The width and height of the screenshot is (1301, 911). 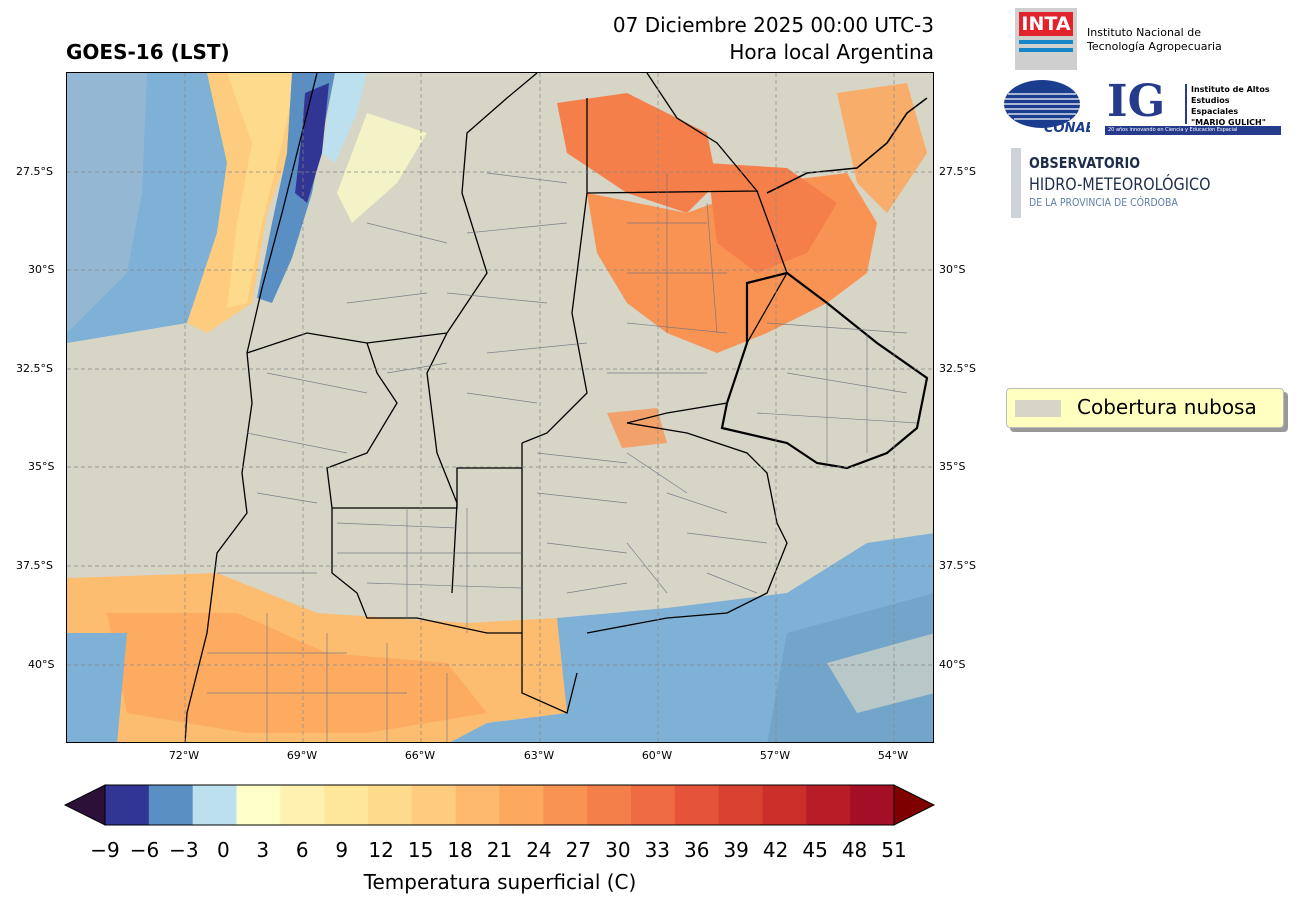 I want to click on colorbar-tick-label: 0, so click(x=223, y=850).